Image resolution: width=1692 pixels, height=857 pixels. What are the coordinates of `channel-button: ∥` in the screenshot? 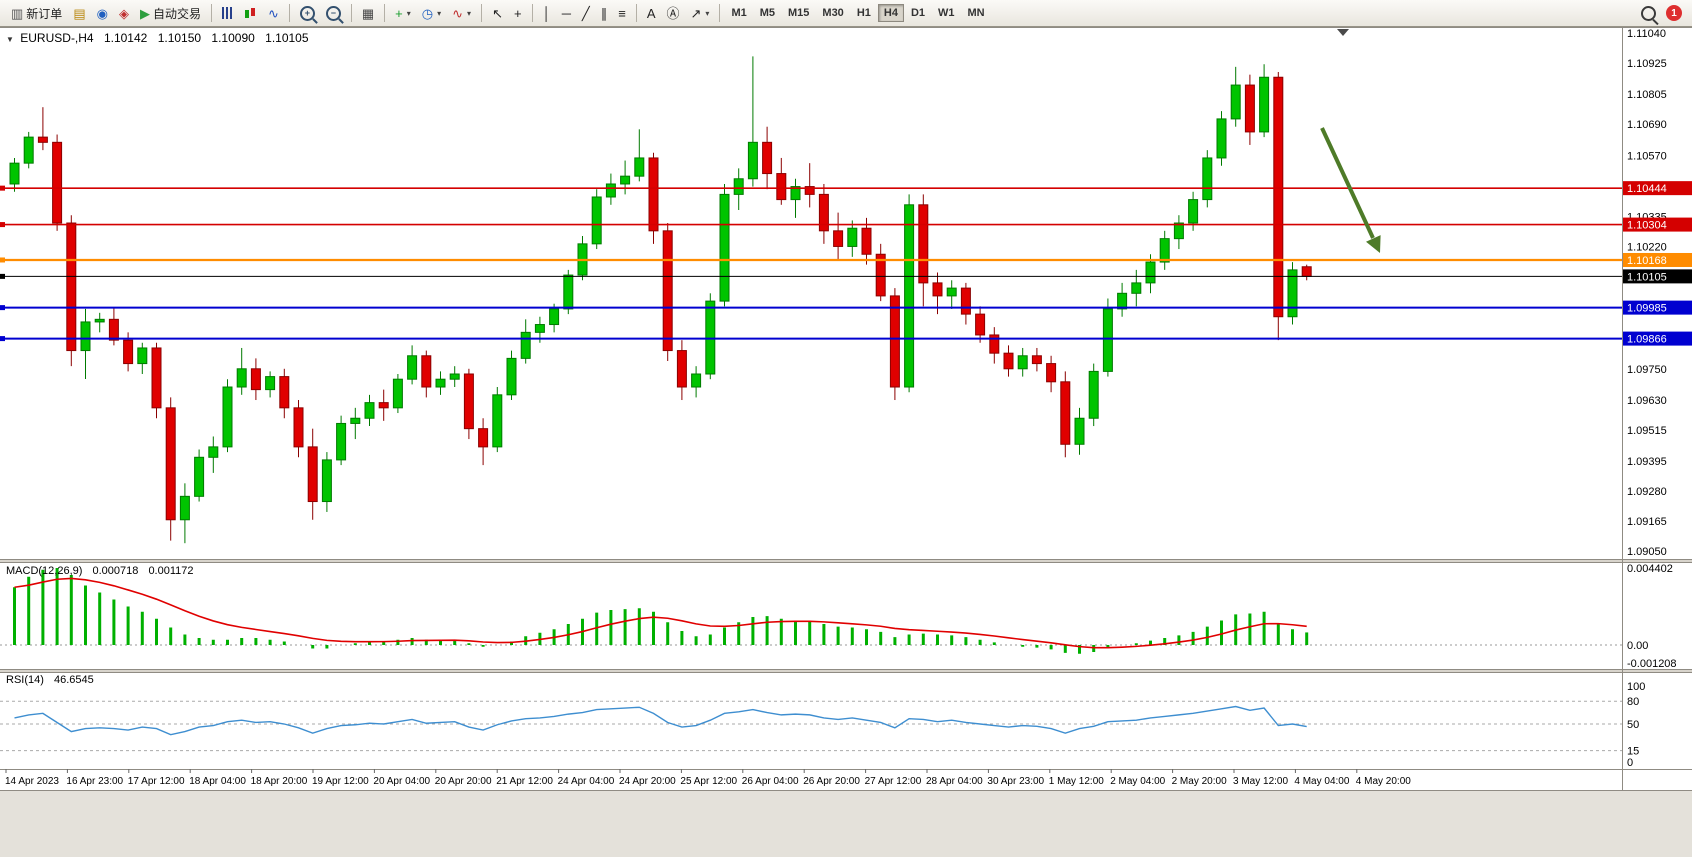 It's located at (604, 13).